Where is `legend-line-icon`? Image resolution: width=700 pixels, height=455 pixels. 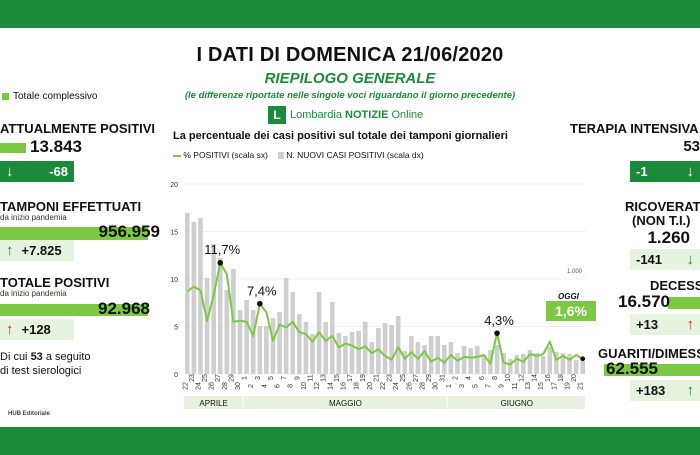 legend-line-icon is located at coordinates (177, 155).